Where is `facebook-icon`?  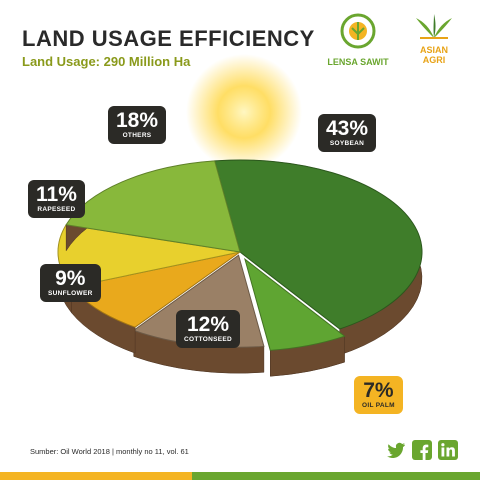
facebook-icon is located at coordinates (422, 450).